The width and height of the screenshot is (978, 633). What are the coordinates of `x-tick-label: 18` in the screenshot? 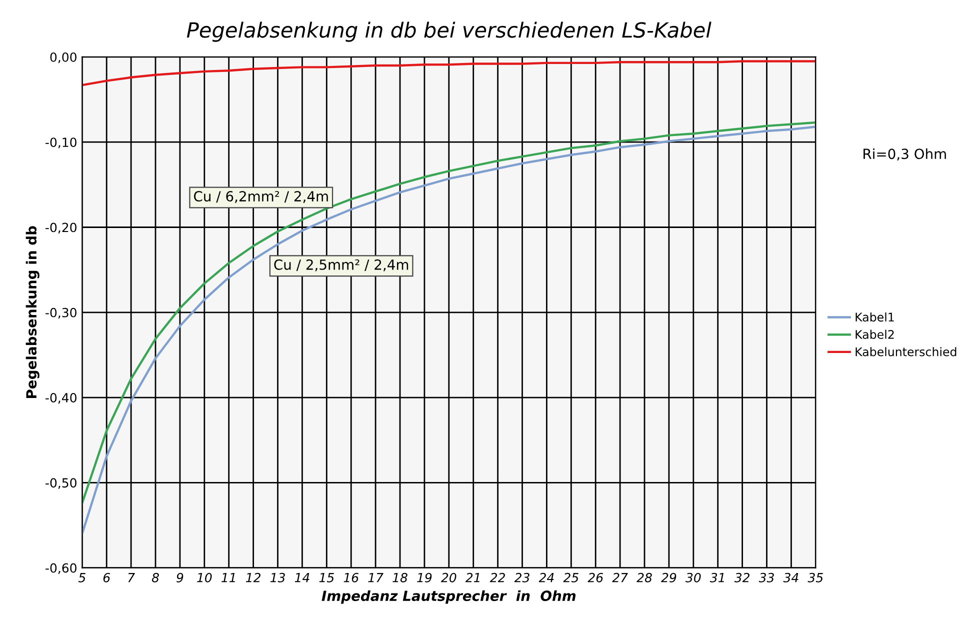 It's located at (400, 577).